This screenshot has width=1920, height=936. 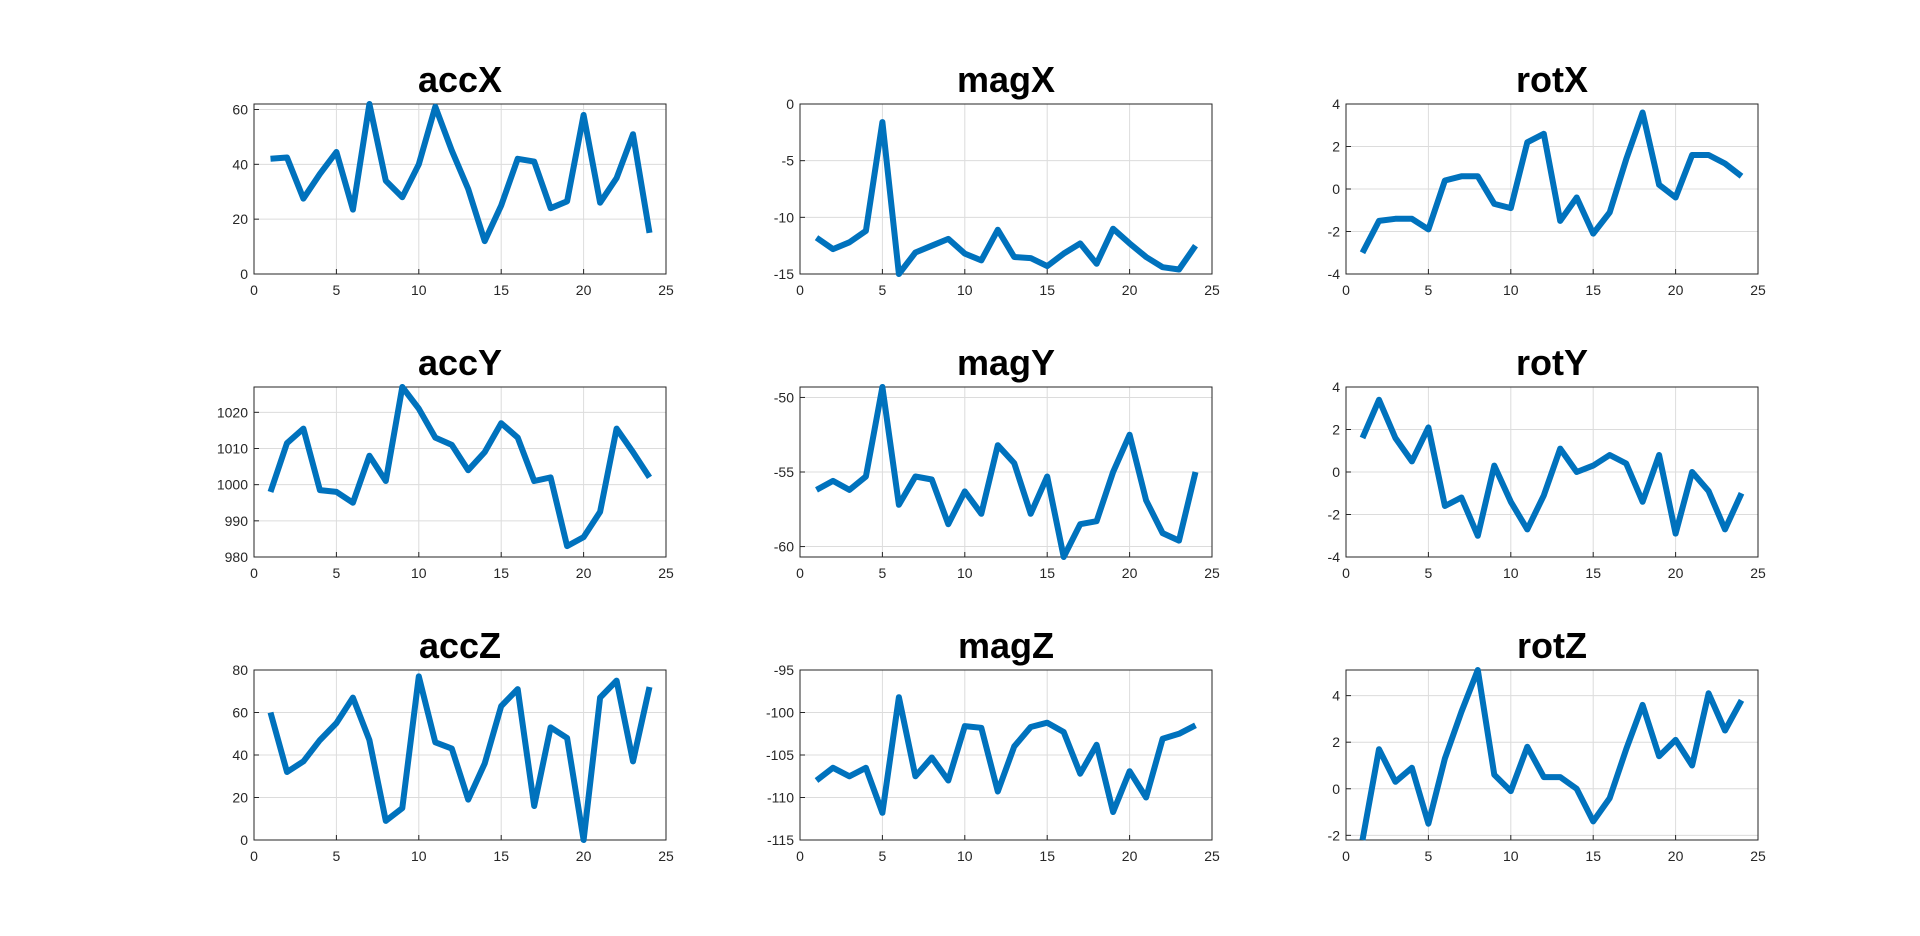 What do you see at coordinates (784, 547) in the screenshot?
I see `y-tick-label: -60` at bounding box center [784, 547].